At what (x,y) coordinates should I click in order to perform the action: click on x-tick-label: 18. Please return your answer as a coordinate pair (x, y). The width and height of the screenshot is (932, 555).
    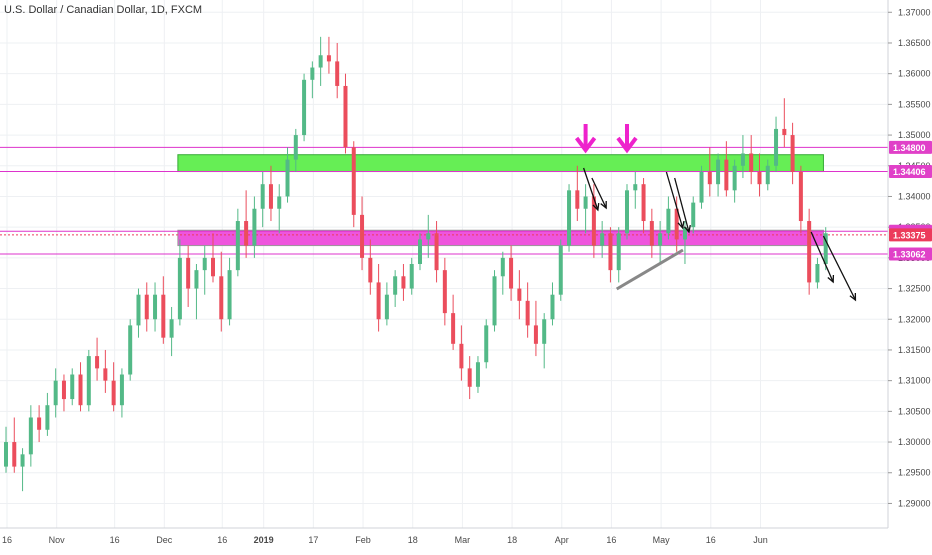
    Looking at the image, I should click on (413, 540).